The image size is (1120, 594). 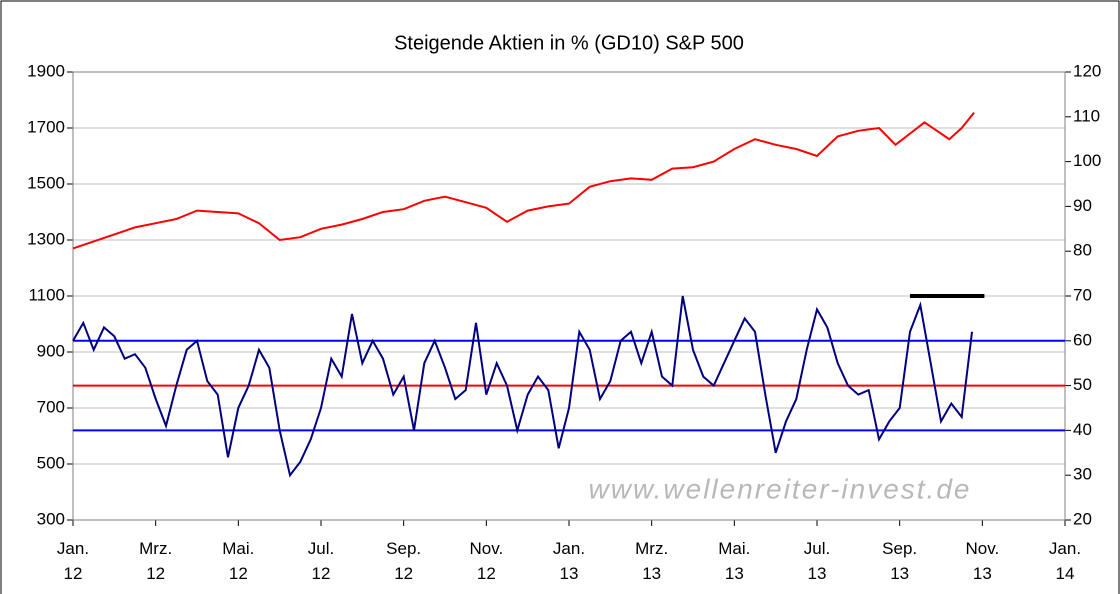 I want to click on x-tick-label: Nov. 13, so click(x=982, y=561).